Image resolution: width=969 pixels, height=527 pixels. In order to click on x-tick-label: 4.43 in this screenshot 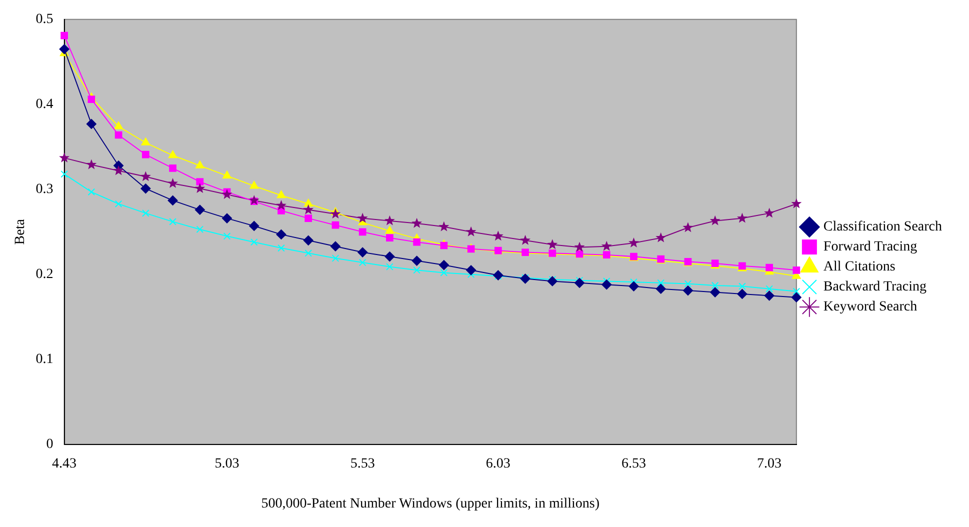, I will do `click(64, 464)`.